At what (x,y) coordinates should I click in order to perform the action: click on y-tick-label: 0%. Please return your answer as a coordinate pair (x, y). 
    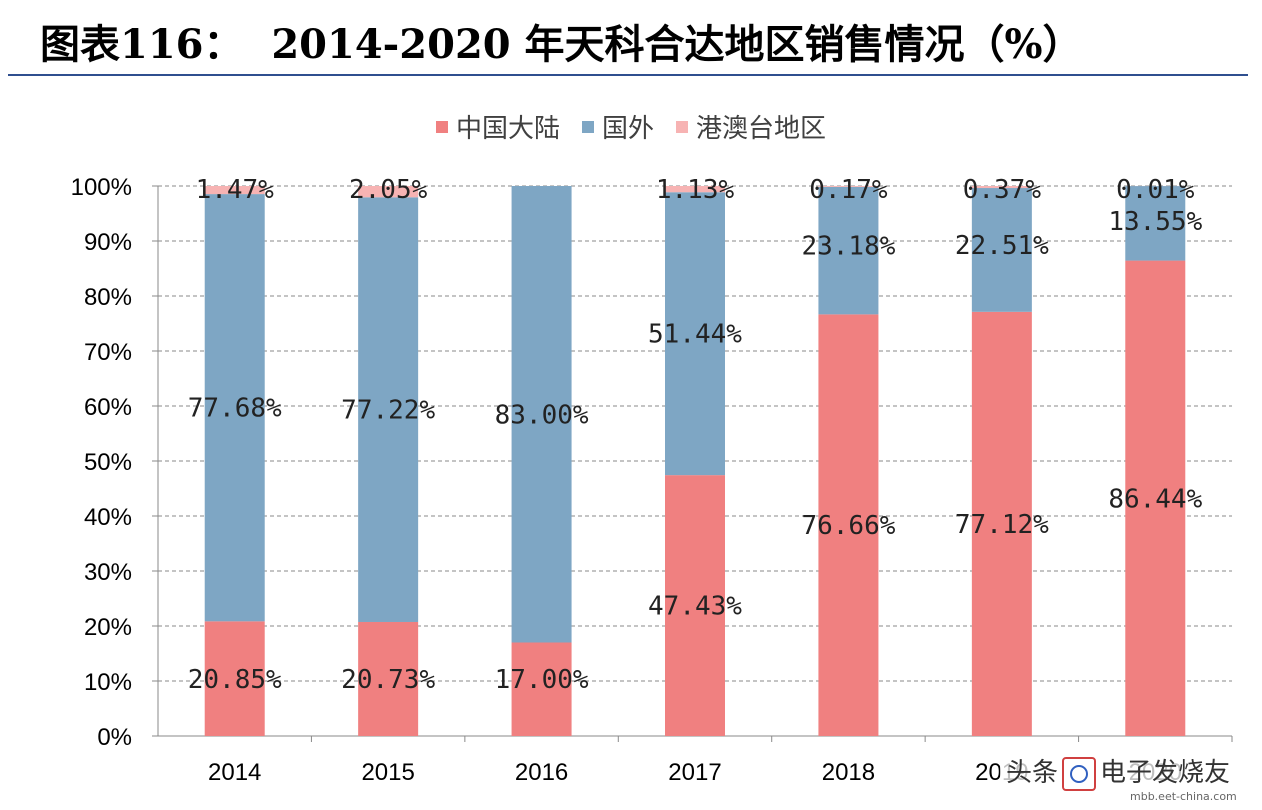
    Looking at the image, I should click on (114, 737).